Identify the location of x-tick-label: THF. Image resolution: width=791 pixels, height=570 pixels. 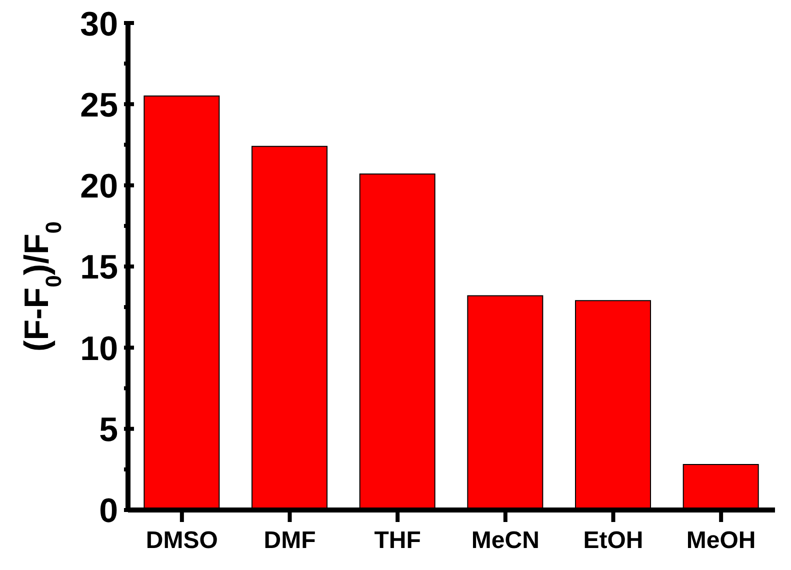
(397, 540).